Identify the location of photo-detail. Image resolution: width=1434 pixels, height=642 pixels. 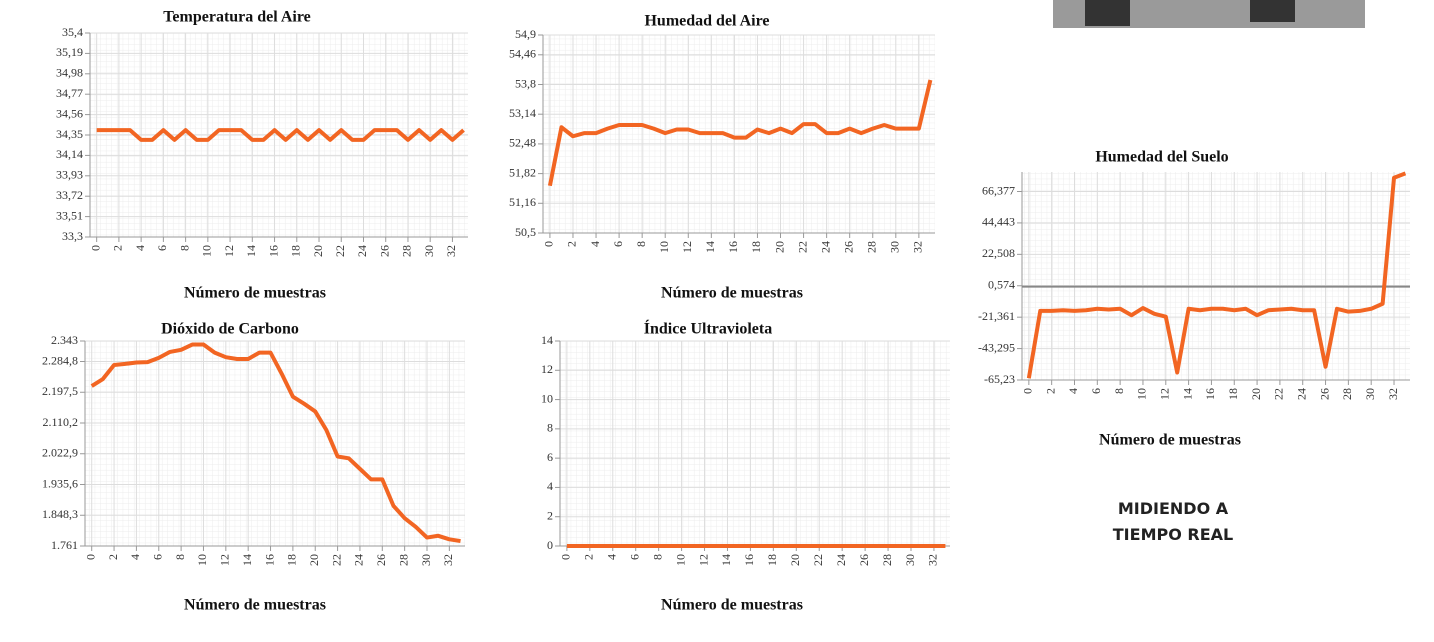
(1107, 13).